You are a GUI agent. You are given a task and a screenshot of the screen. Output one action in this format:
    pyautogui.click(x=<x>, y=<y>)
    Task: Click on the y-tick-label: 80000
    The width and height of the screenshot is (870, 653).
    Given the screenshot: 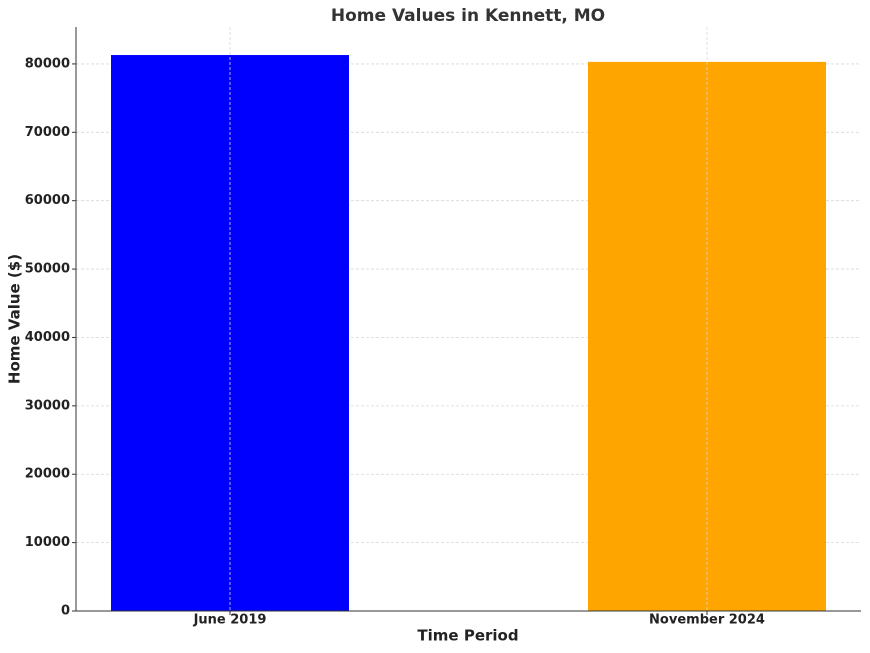 What is the action you would take?
    pyautogui.click(x=47, y=63)
    